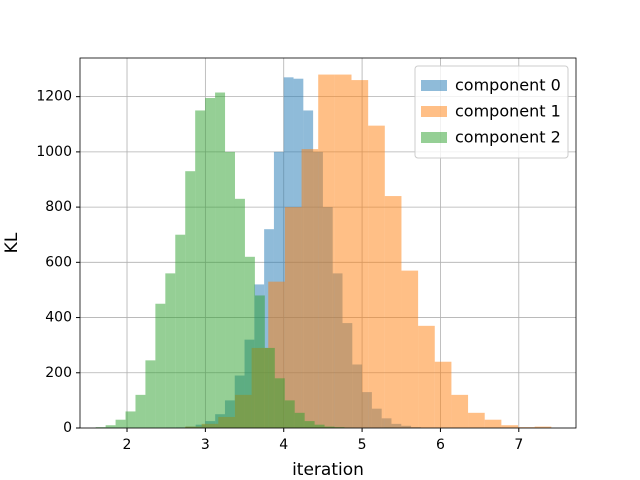 This screenshot has width=640, height=480. I want to click on y-tick-label: 600, so click(58, 262).